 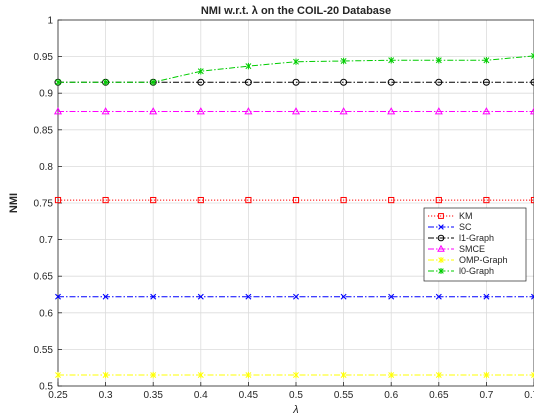 I want to click on legend-label: l1-Graph, so click(x=476, y=238).